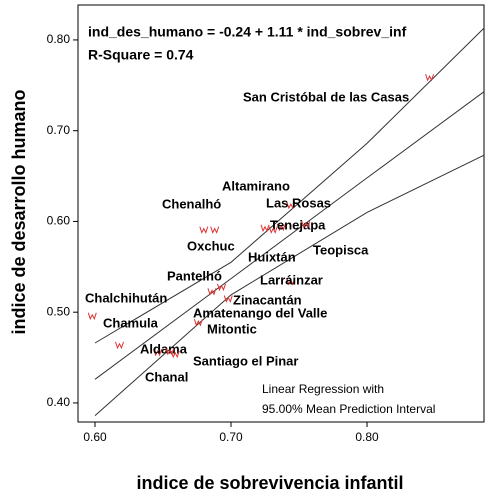 Image resolution: width=488 pixels, height=501 pixels. I want to click on x-tick-label: 0.70, so click(231, 437).